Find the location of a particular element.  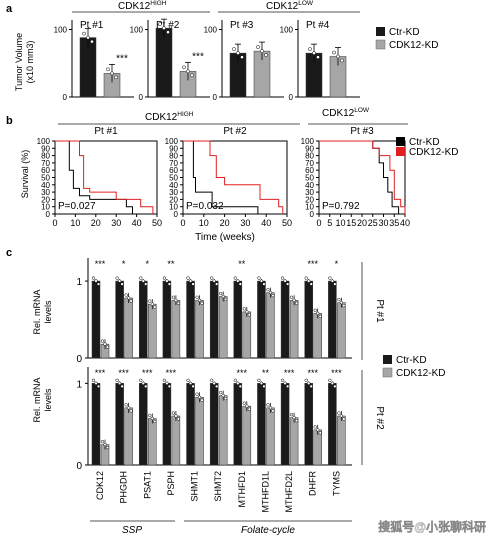

y-tick-label: 60 is located at coordinates (309, 170).